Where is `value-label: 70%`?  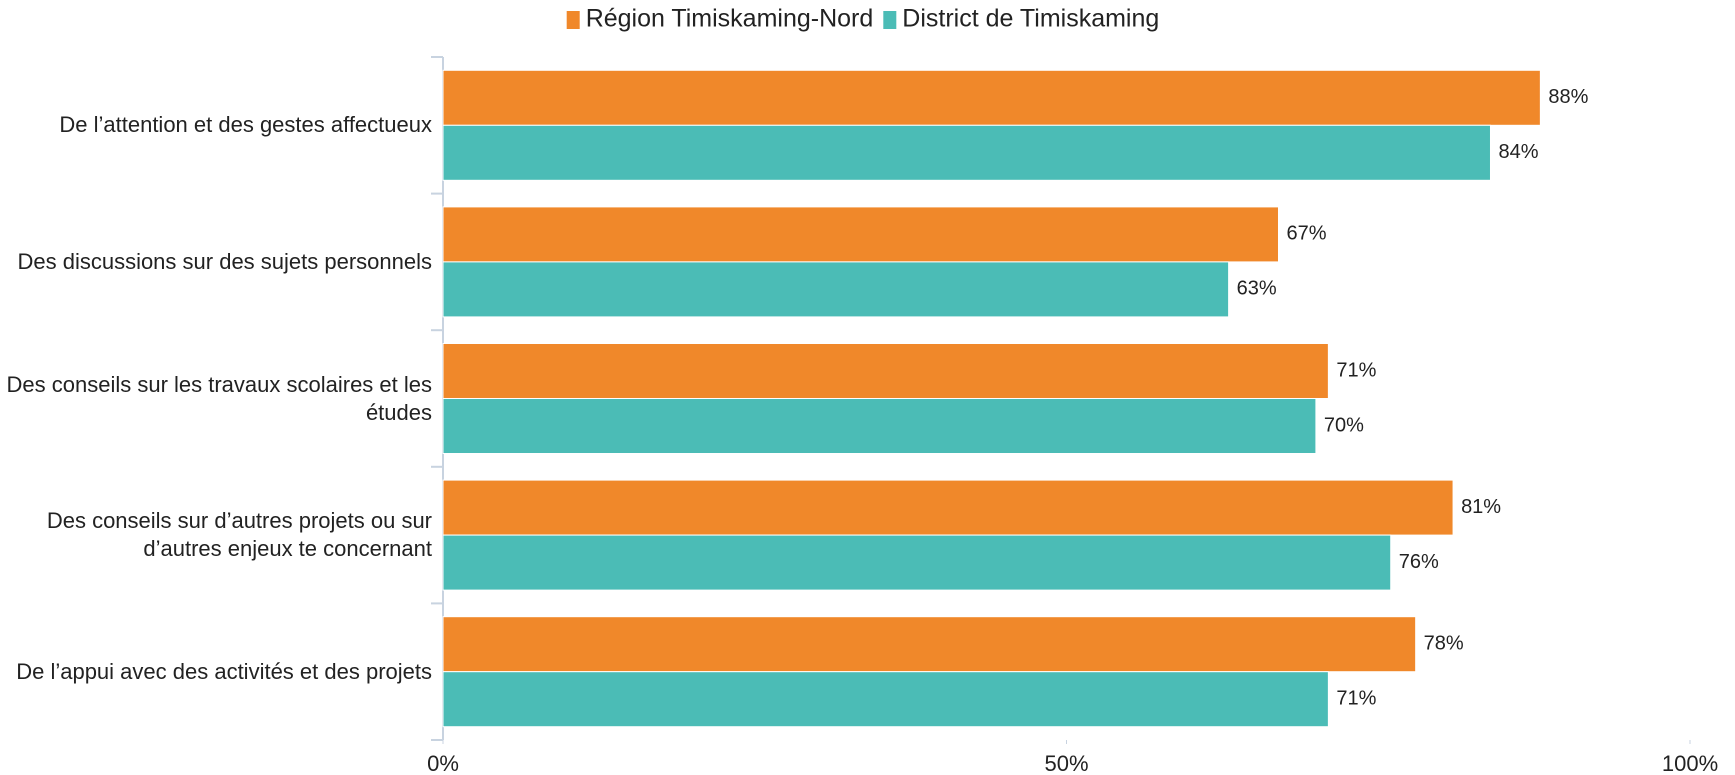
value-label: 70% is located at coordinates (1344, 425).